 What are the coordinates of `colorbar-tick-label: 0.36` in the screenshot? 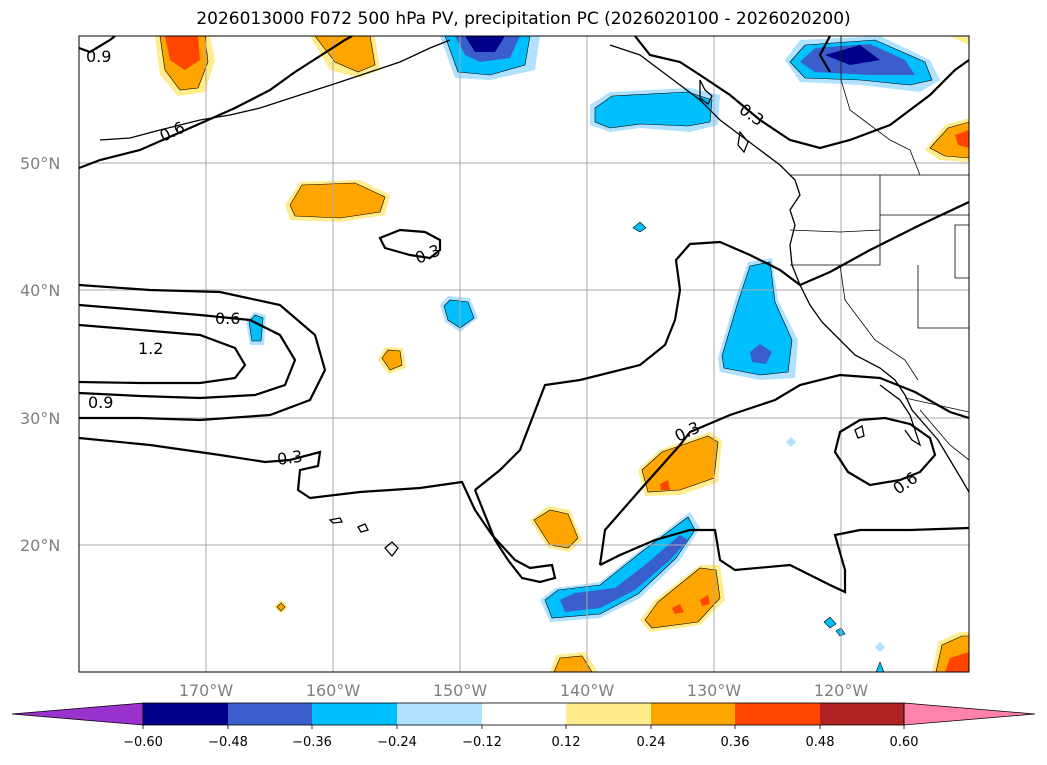 It's located at (735, 742).